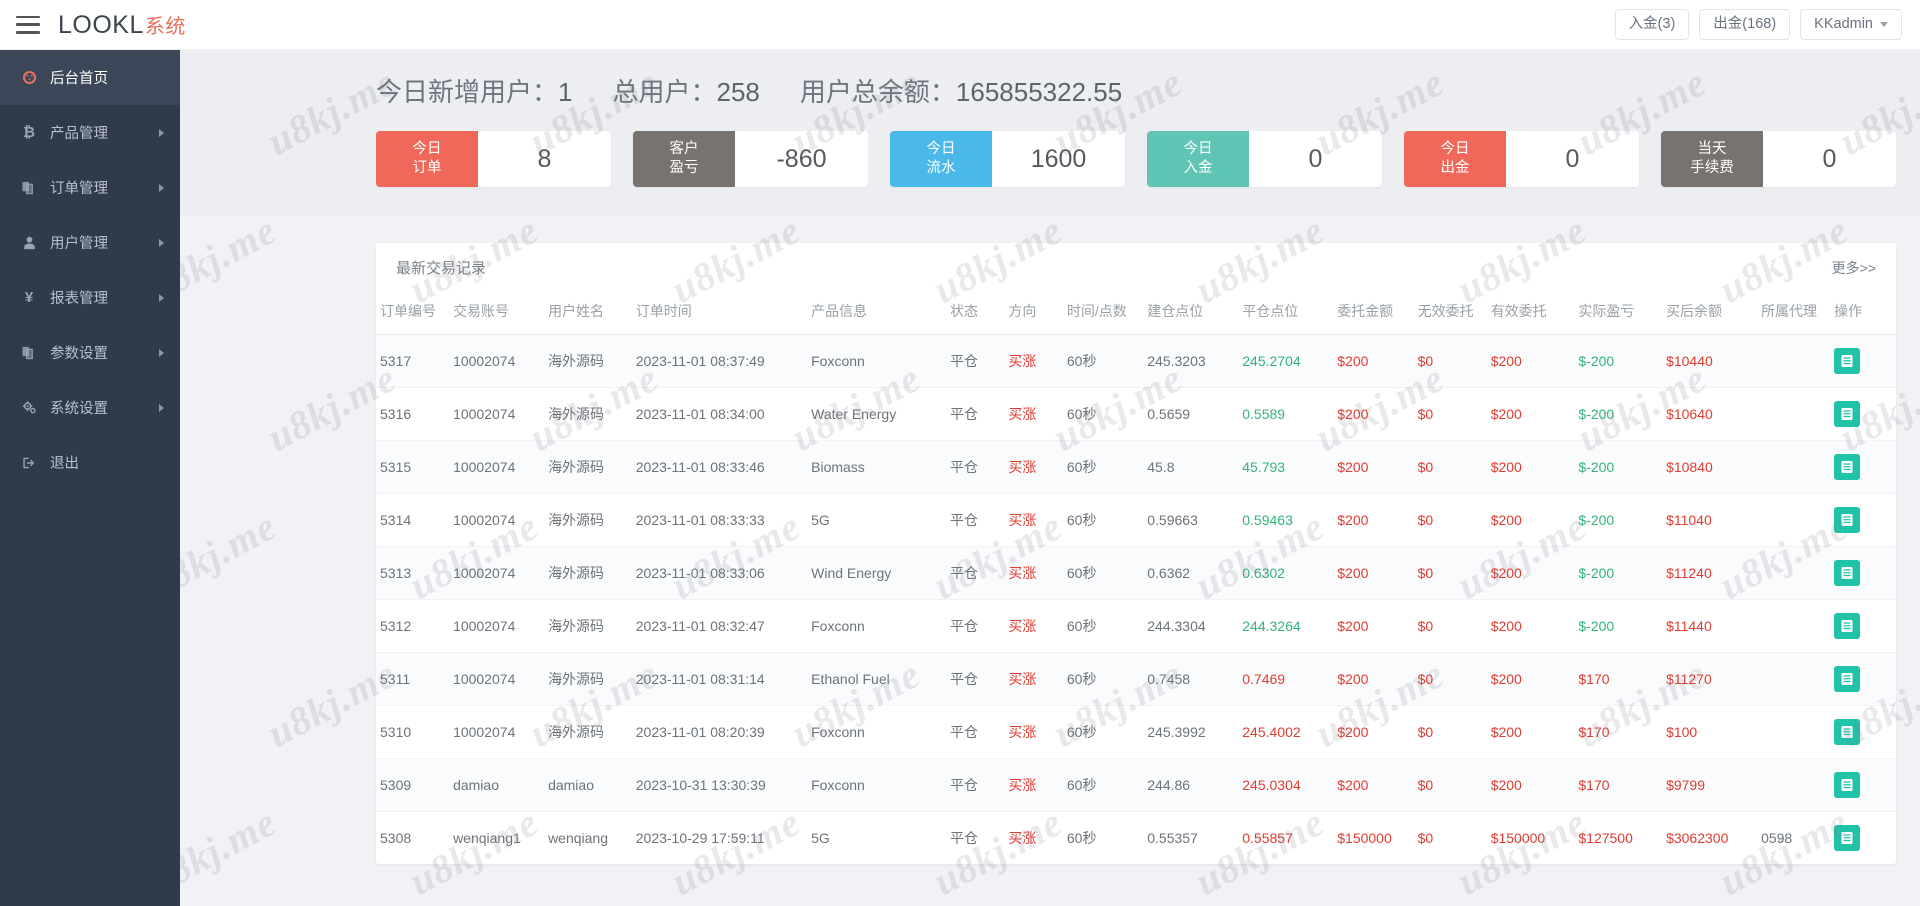 The width and height of the screenshot is (1920, 906). Describe the element at coordinates (29, 77) in the screenshot. I see `dashboard-icon` at that location.